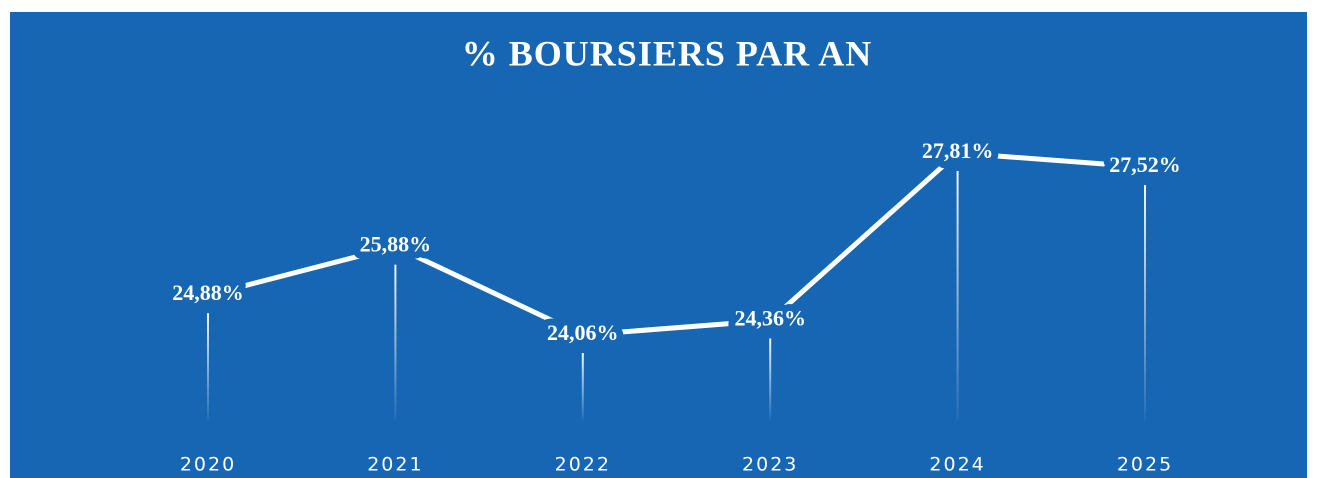  What do you see at coordinates (583, 465) in the screenshot?
I see `x-tick-label: 2022` at bounding box center [583, 465].